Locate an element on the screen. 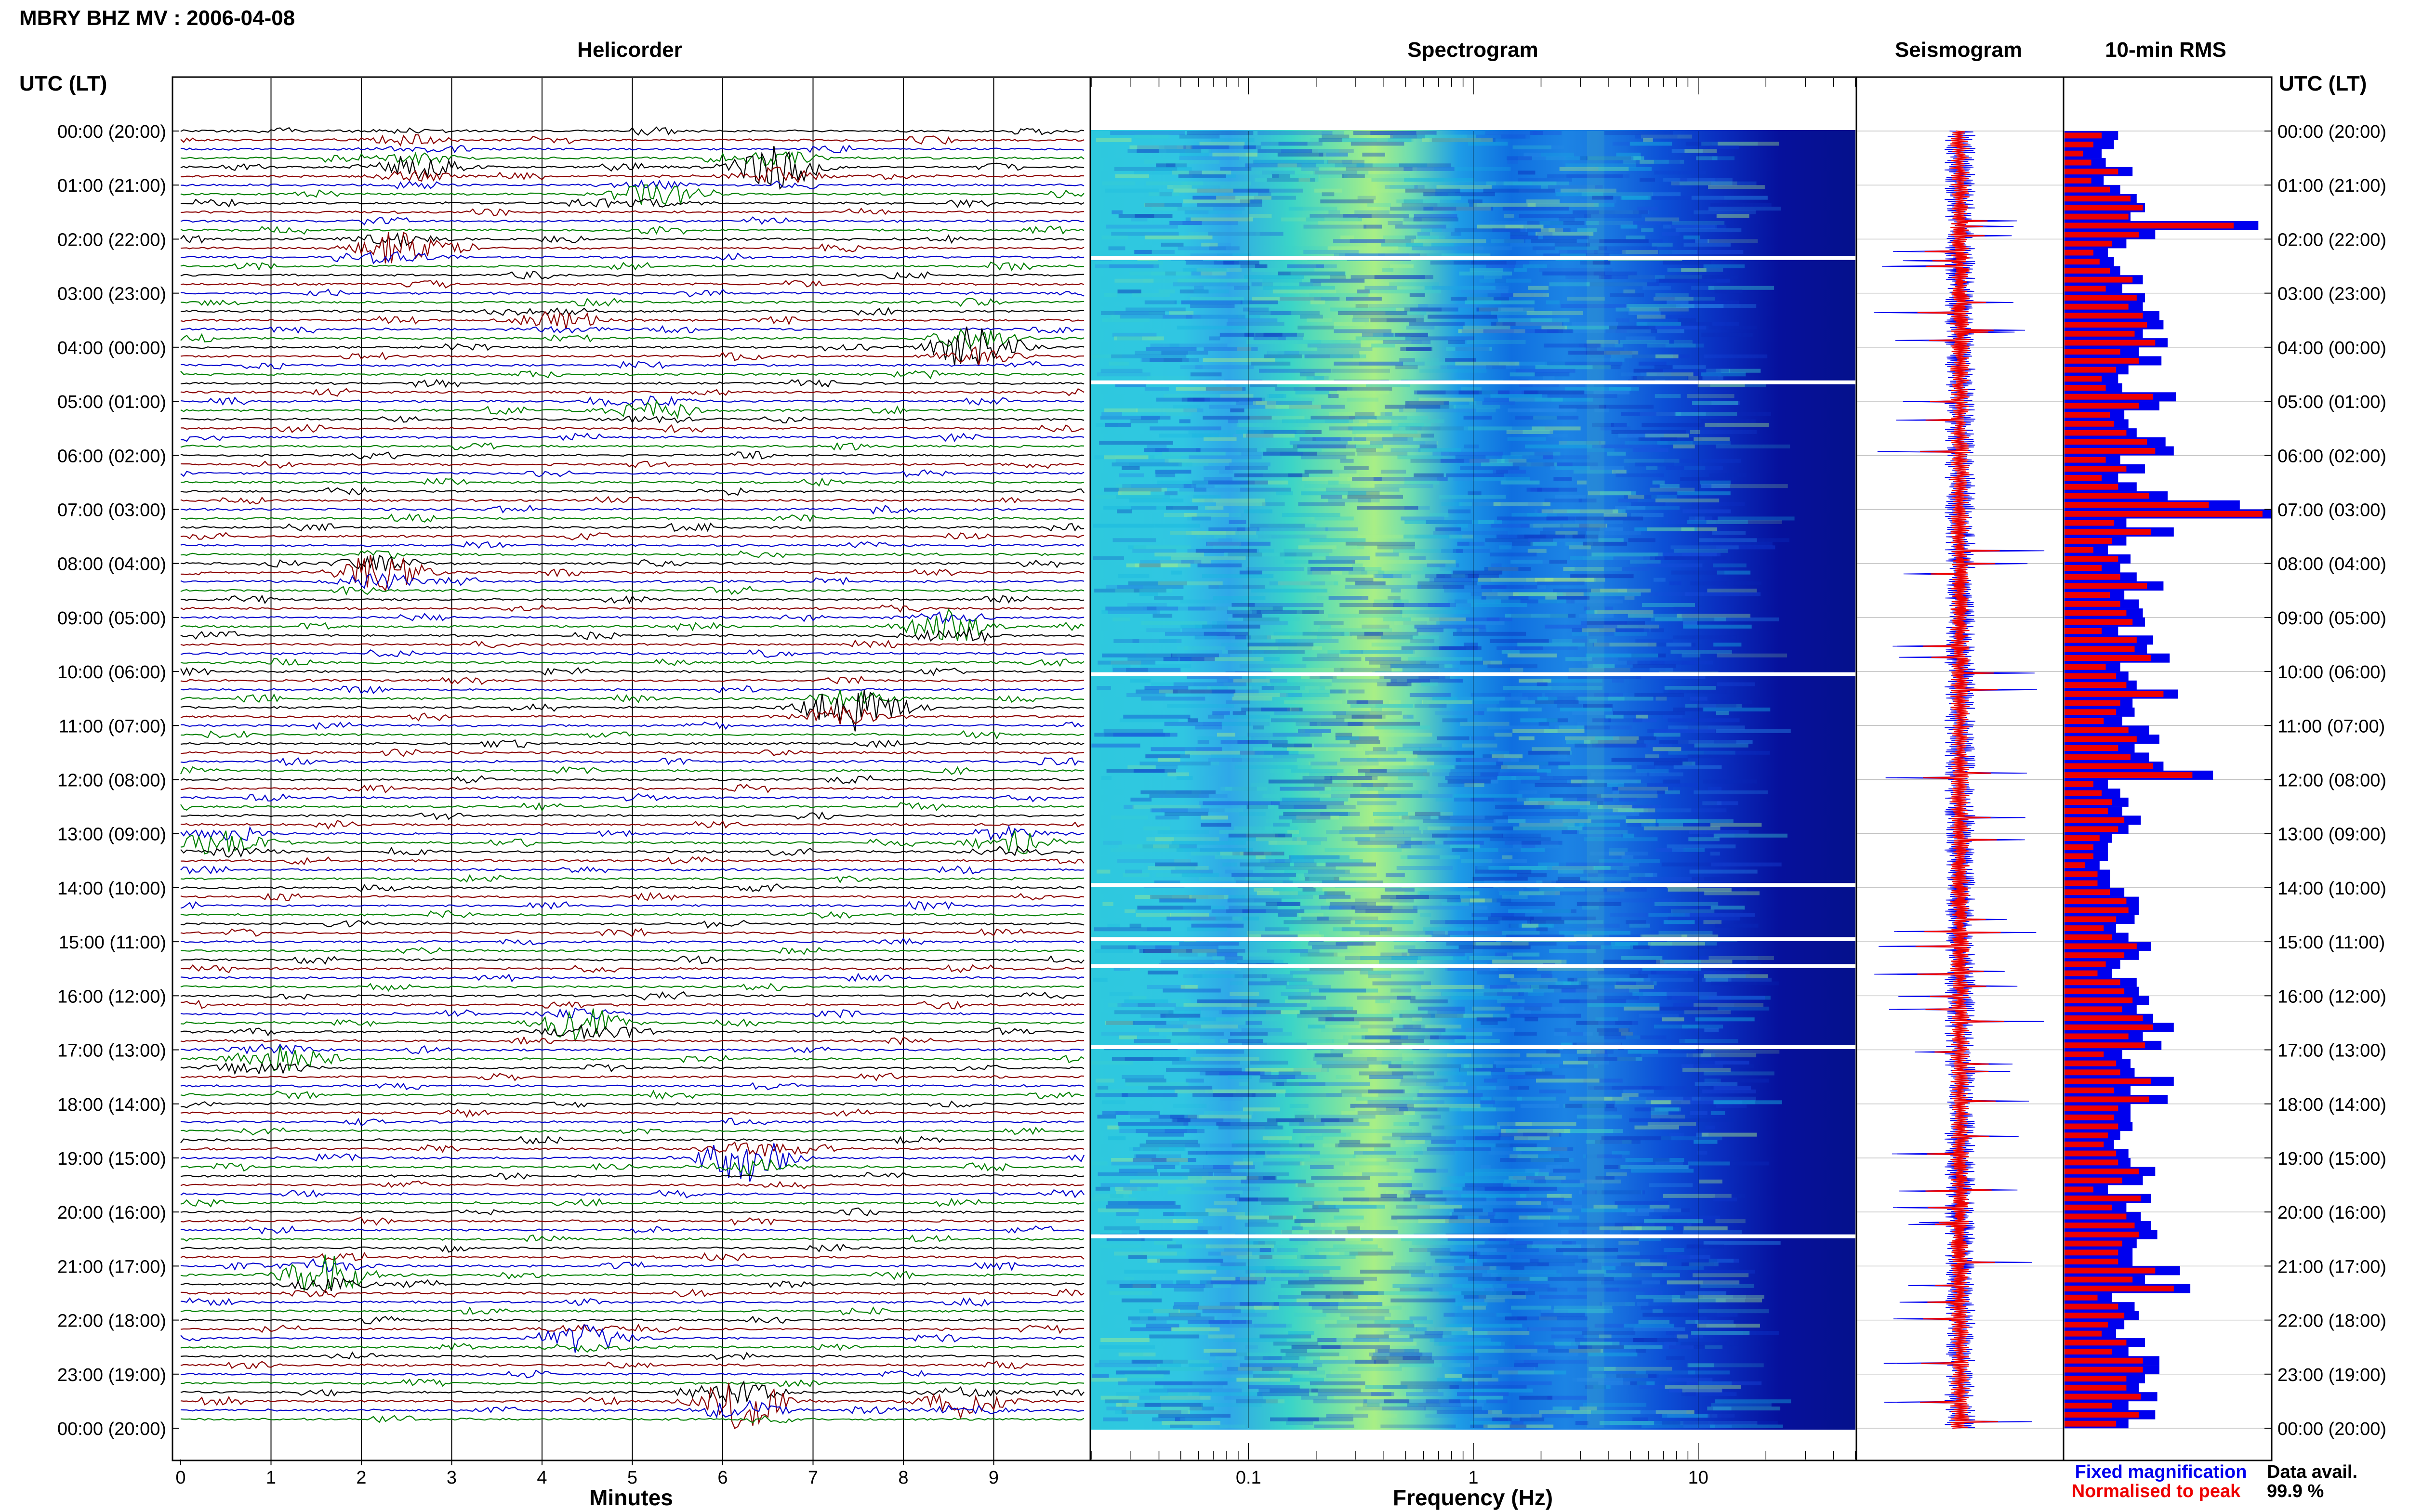 The height and width of the screenshot is (1512, 2409). helicorder-title: Helicorder is located at coordinates (629, 50).